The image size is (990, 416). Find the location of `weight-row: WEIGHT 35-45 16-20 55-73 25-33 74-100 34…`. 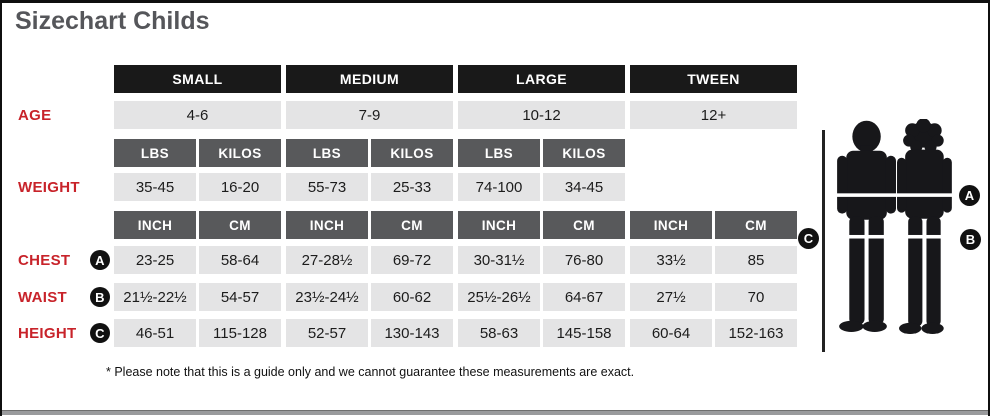

weight-row: WEIGHT 35-45 16-20 55-73 25-33 74-100 34… is located at coordinates (402, 187).